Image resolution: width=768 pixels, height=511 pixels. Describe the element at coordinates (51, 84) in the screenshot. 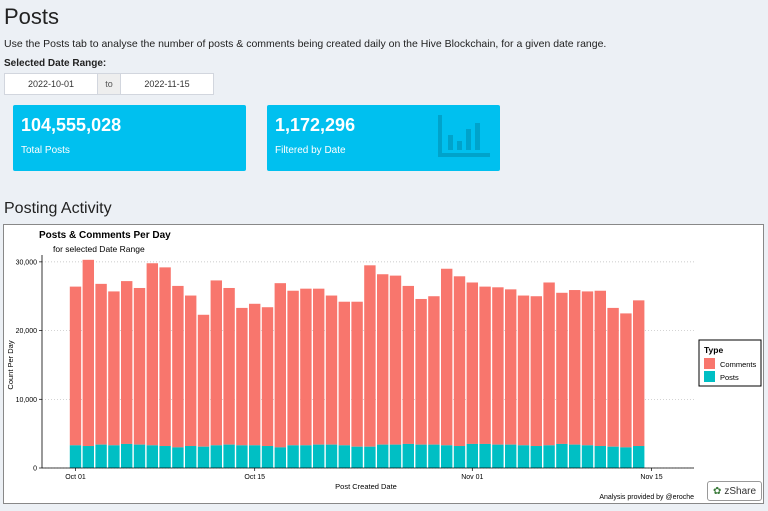

I see `start-date-input` at that location.